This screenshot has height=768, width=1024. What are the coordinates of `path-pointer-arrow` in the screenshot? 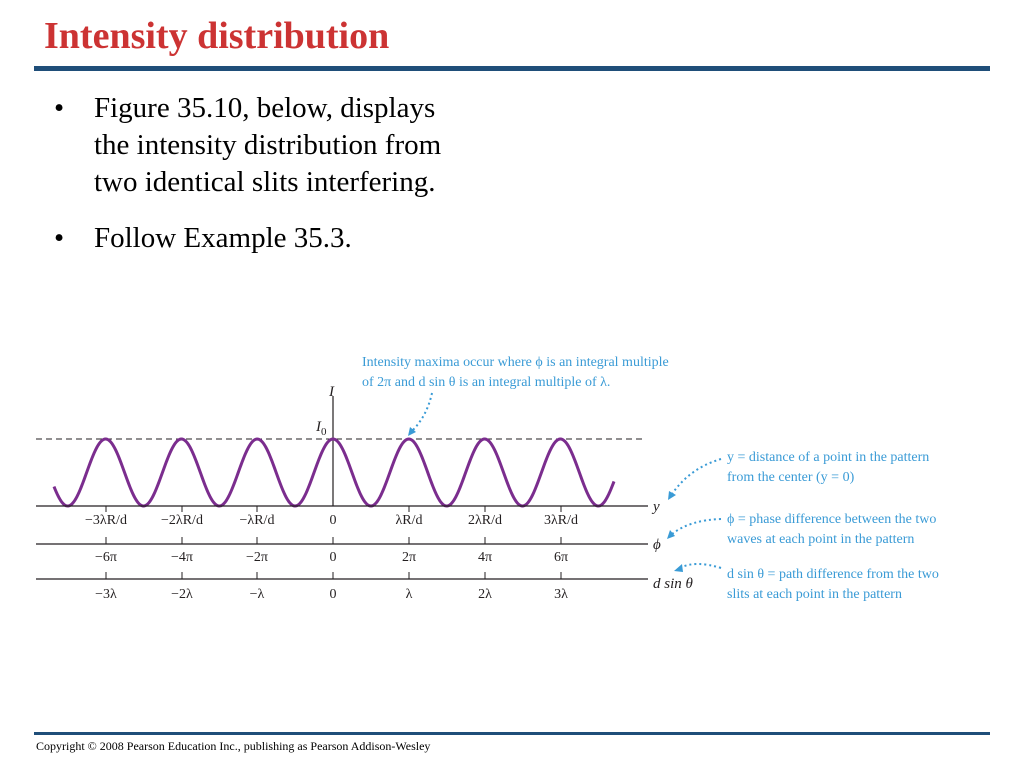 It's located at (700, 566).